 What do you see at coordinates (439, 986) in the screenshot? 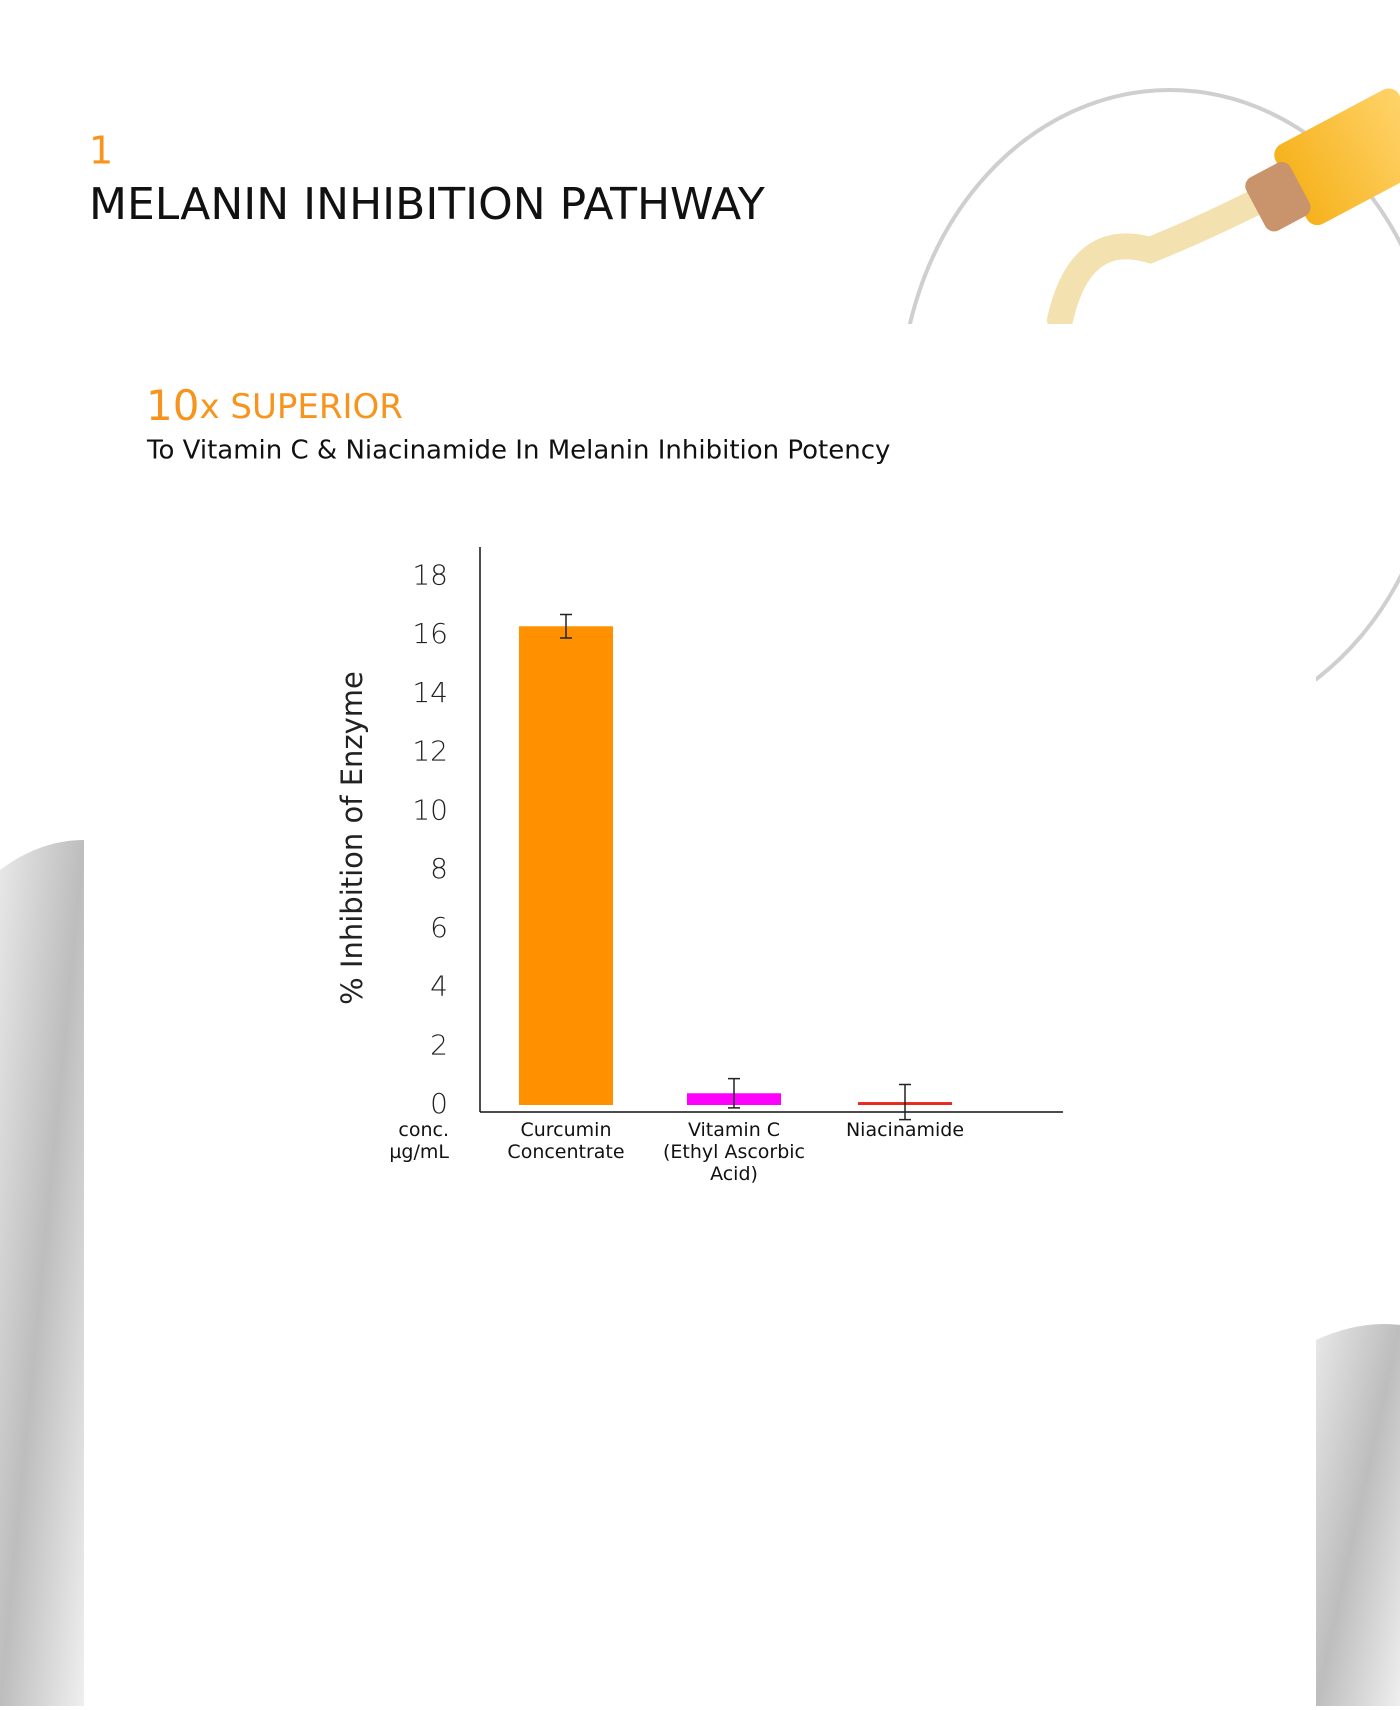
I see `y-tick-label: 4` at bounding box center [439, 986].